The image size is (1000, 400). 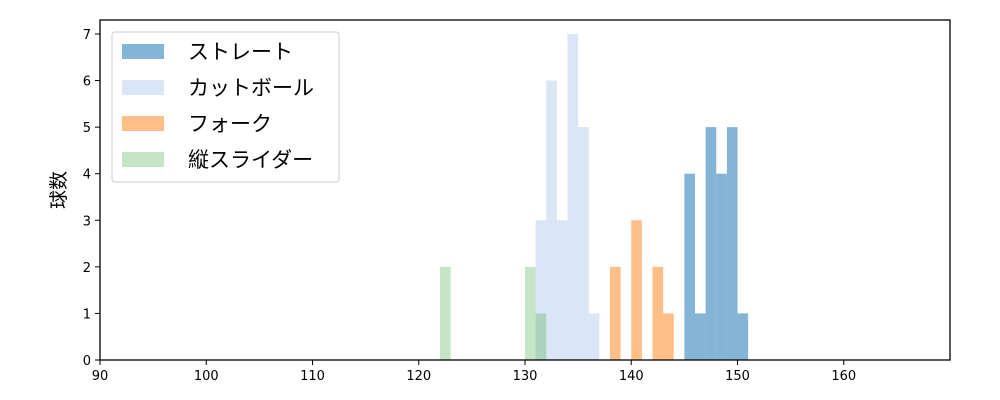 I want to click on y-axis: 0 1 2 3 4 5 6 7, so click(x=91, y=198).